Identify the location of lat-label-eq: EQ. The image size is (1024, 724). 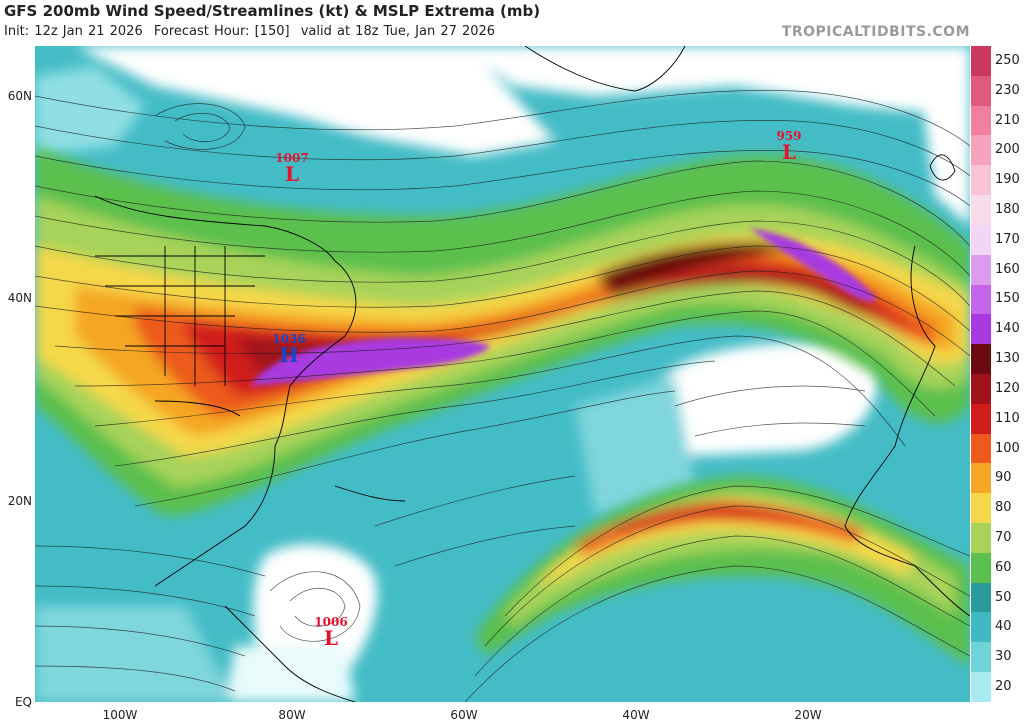
(23, 702).